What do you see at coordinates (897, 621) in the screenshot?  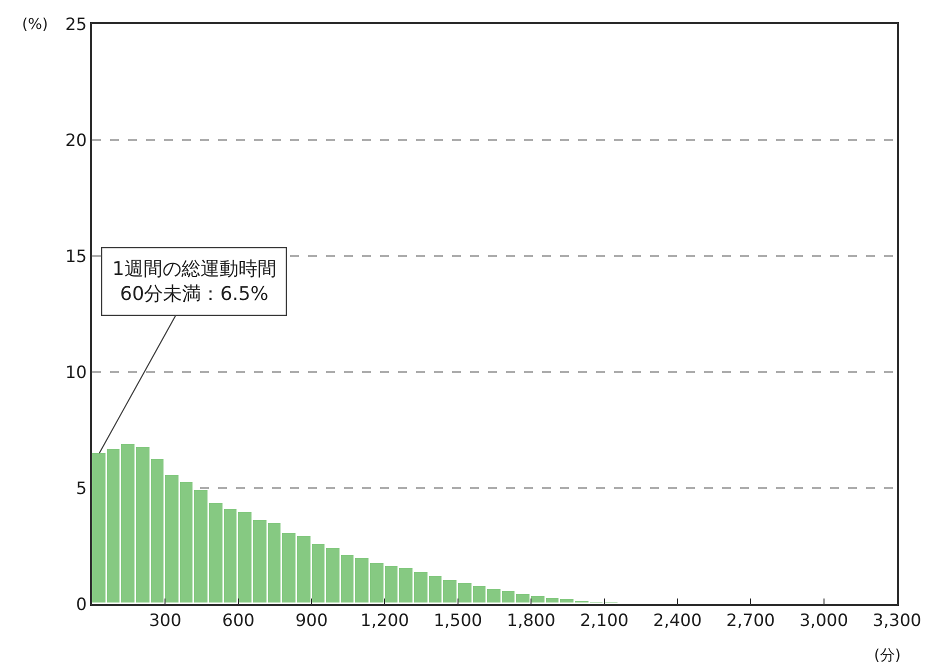 I see `x-tick-label: 3,300` at bounding box center [897, 621].